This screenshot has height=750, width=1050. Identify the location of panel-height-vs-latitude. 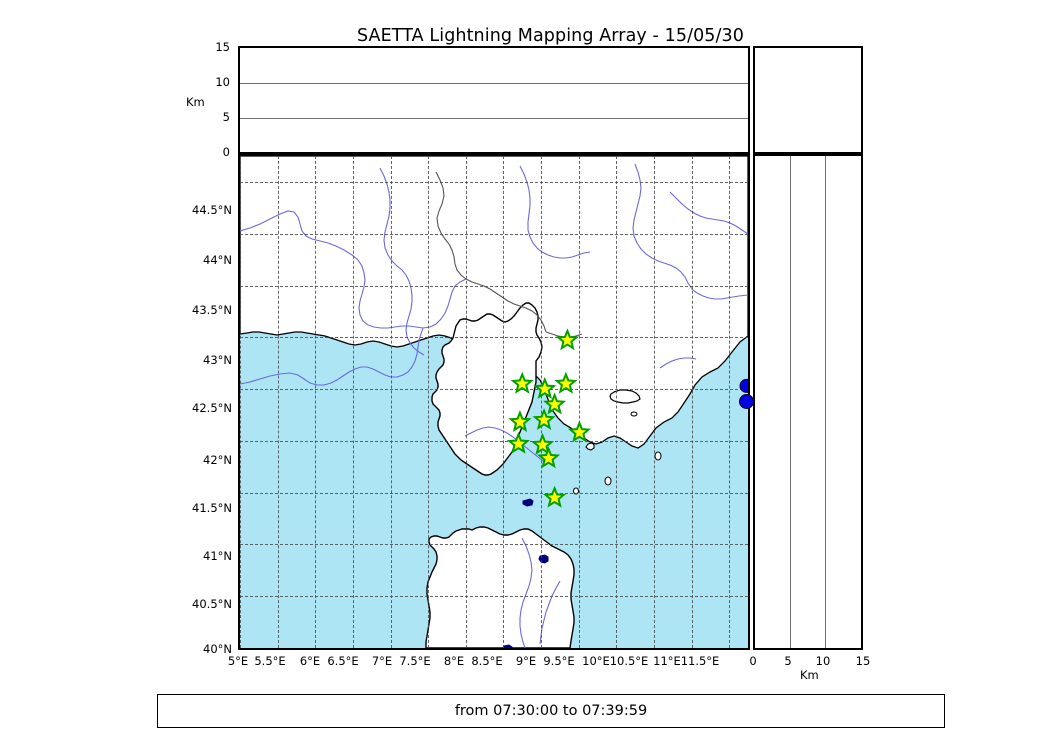
(808, 402).